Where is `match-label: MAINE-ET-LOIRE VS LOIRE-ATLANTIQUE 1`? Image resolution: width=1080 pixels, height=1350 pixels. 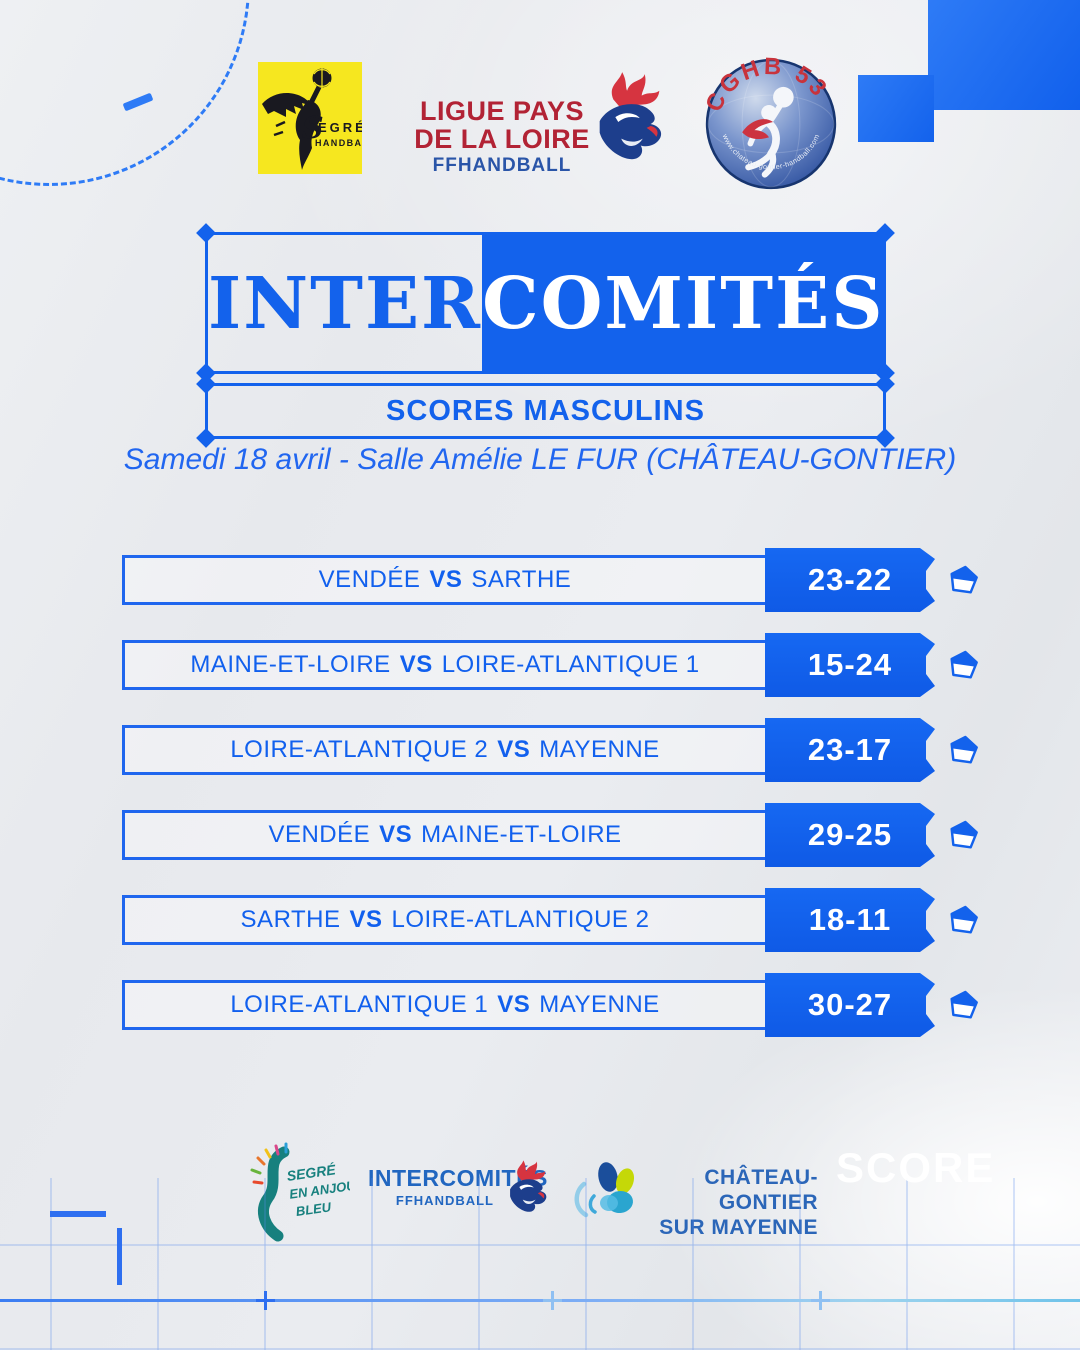
match-label: MAINE-ET-LOIRE VS LOIRE-ATLANTIQUE 1 is located at coordinates (445, 664).